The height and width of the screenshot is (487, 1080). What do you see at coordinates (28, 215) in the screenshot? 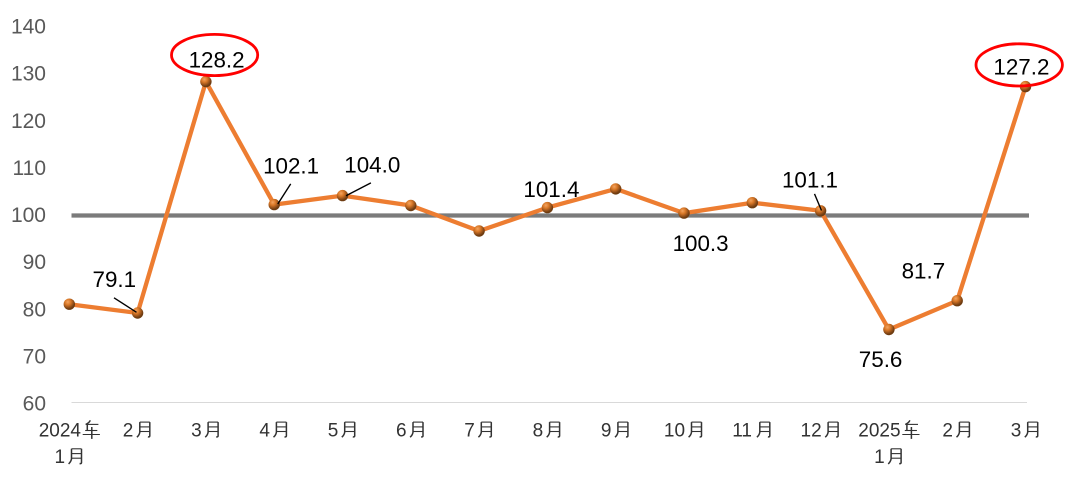
I see `svg-text: 100` at bounding box center [28, 215].